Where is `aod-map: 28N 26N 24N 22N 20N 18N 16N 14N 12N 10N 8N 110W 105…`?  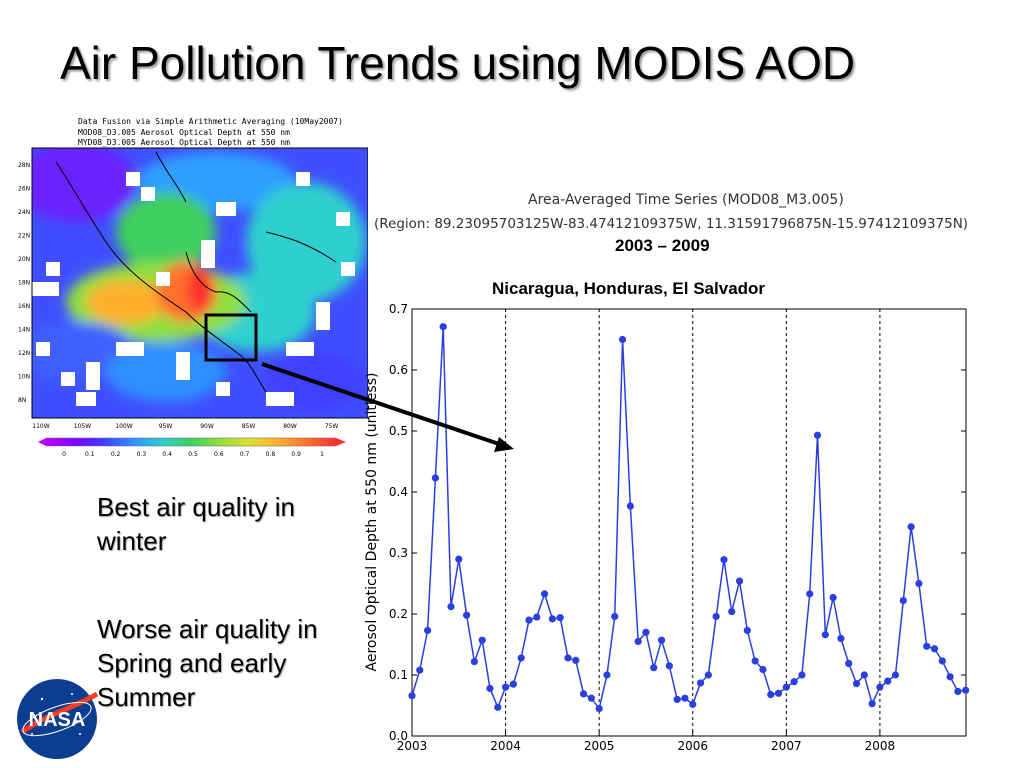 aod-map: 28N 26N 24N 22N 20N 18N 16N 14N 12N 10N 8N 110W 105… is located at coordinates (193, 302).